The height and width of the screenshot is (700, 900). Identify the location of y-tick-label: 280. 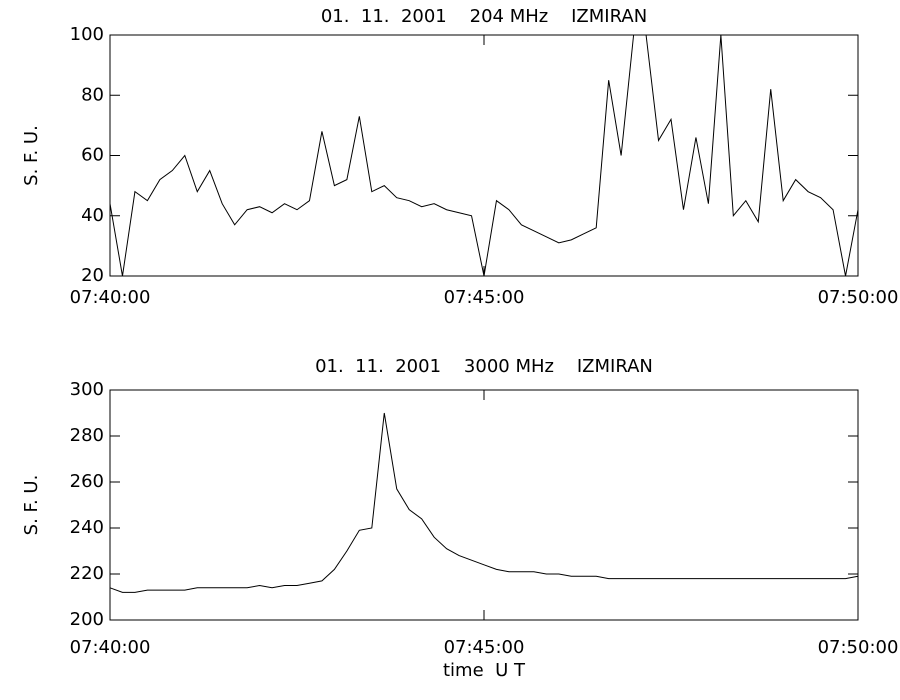
(87, 435).